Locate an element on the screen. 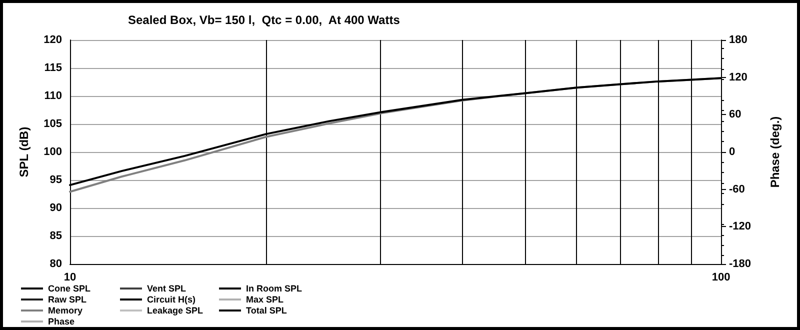  y-tick-label: 90 is located at coordinates (56, 208).